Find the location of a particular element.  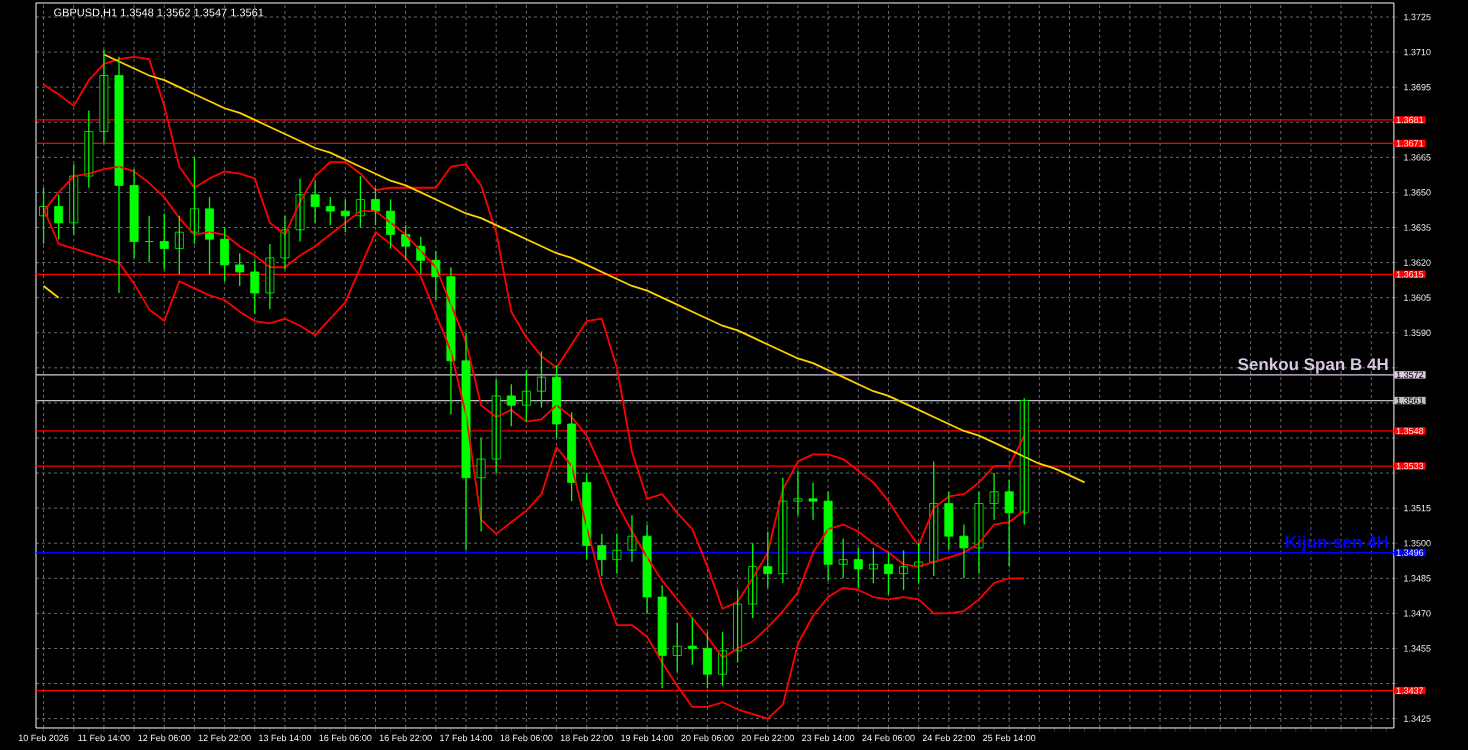

x-tick-label: 19 Feb 14:00 is located at coordinates (647, 738).